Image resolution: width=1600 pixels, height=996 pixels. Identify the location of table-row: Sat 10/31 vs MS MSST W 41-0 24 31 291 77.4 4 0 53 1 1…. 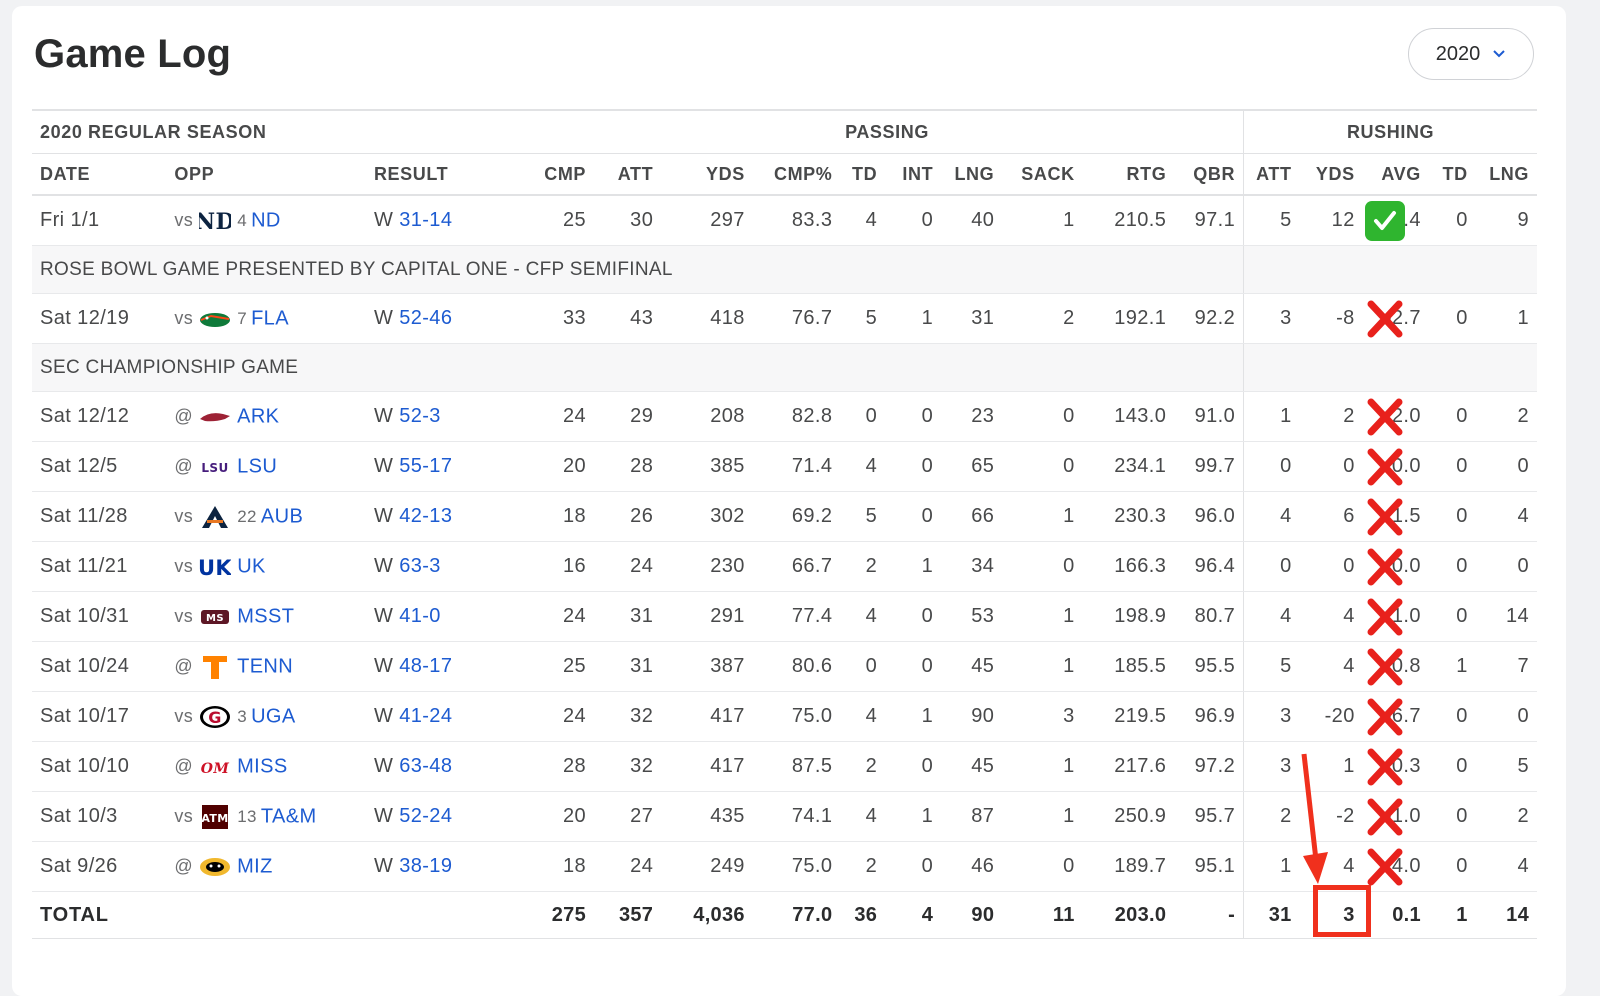
(784, 616).